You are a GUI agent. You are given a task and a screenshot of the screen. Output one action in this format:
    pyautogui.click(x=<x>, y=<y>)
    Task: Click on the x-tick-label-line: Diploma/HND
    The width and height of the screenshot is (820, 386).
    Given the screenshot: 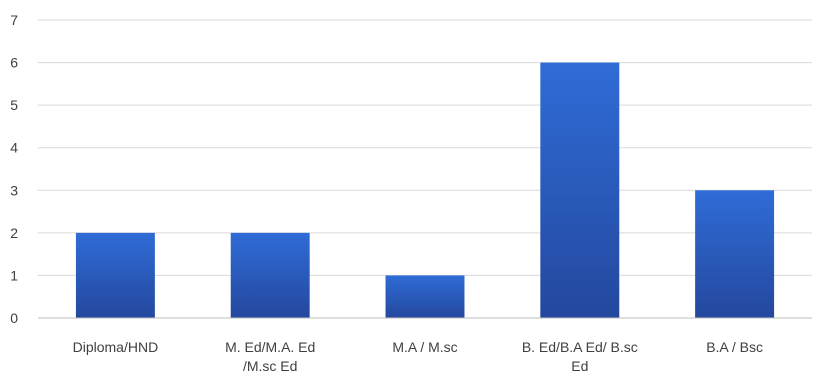 What is the action you would take?
    pyautogui.click(x=116, y=347)
    